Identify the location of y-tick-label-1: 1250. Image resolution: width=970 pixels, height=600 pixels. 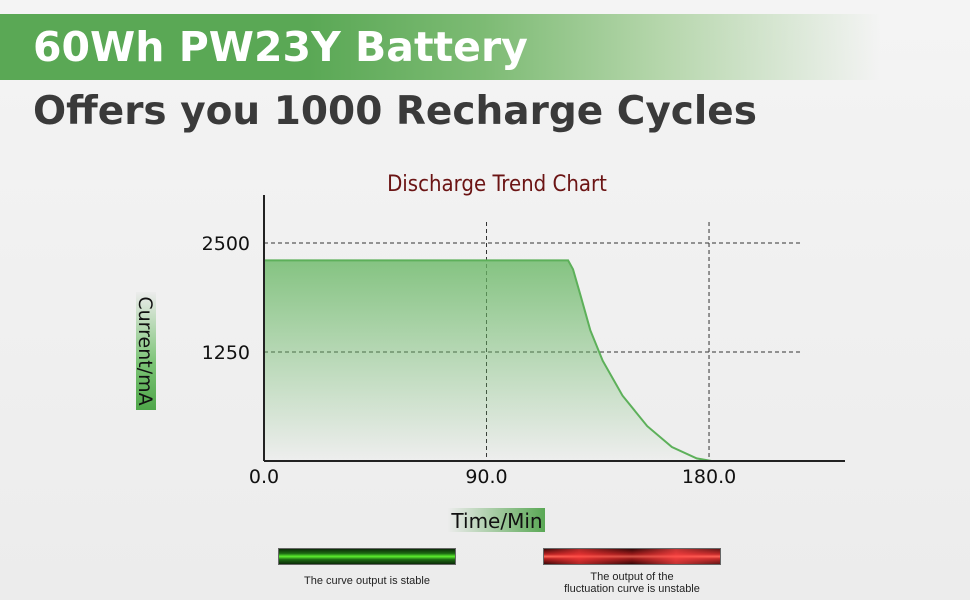
(226, 353).